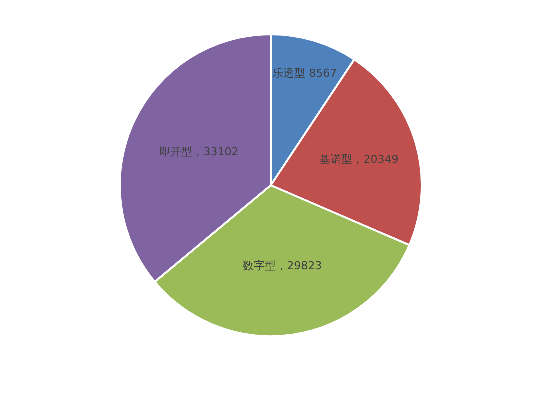 This screenshot has width=536, height=402. I want to click on slice-label: 即开型，33102, so click(199, 151).